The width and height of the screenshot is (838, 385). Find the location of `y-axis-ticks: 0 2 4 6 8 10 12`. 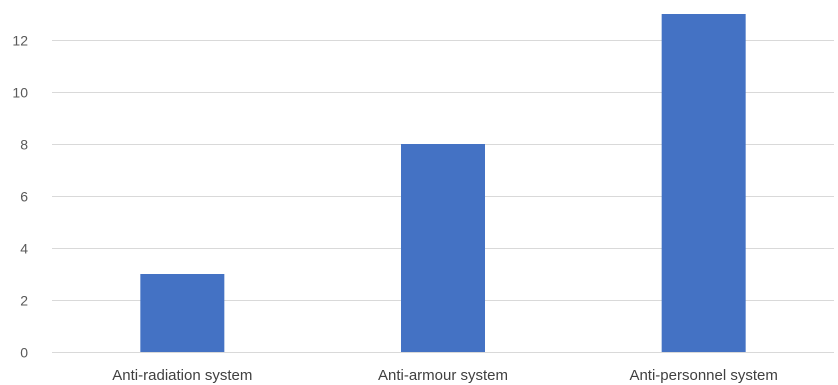

y-axis-ticks: 0 2 4 6 8 10 12 is located at coordinates (20, 197).